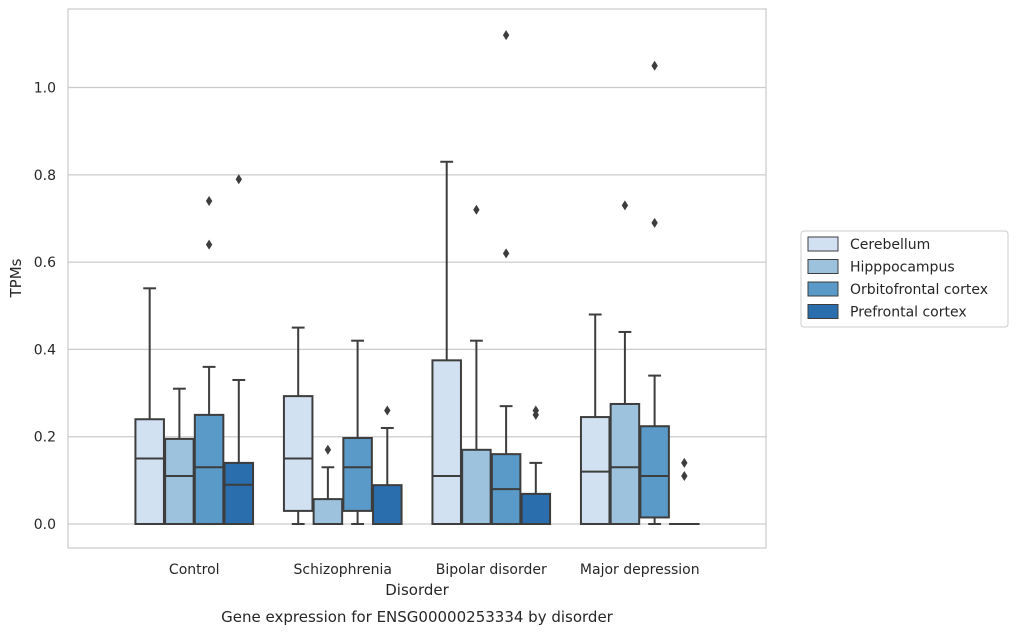 The width and height of the screenshot is (1018, 634). Describe the element at coordinates (45, 307) in the screenshot. I see `y-tick-labels: 0.0 0.2 0.4 0.6 0.8 1.0` at that location.